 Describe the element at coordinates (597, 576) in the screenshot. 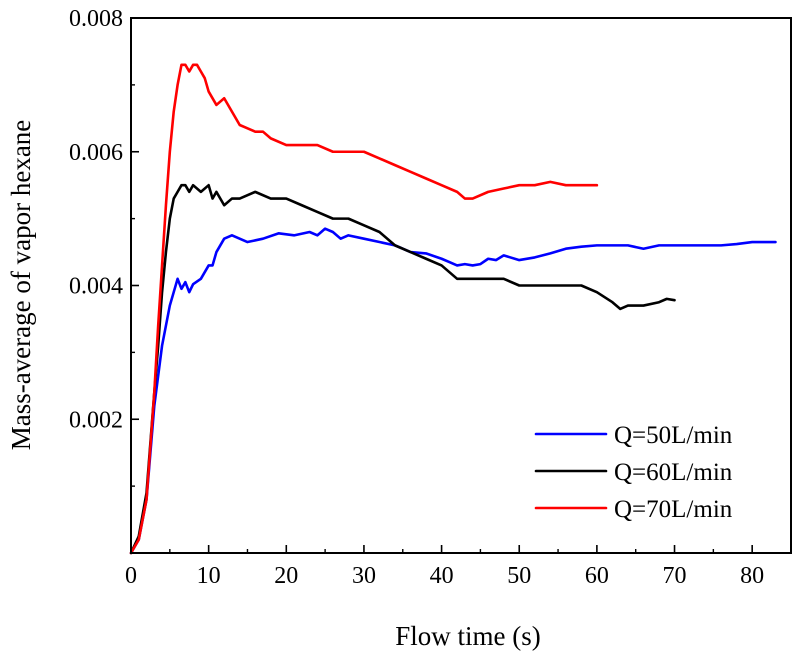

I see `x-tick-label: 60` at that location.